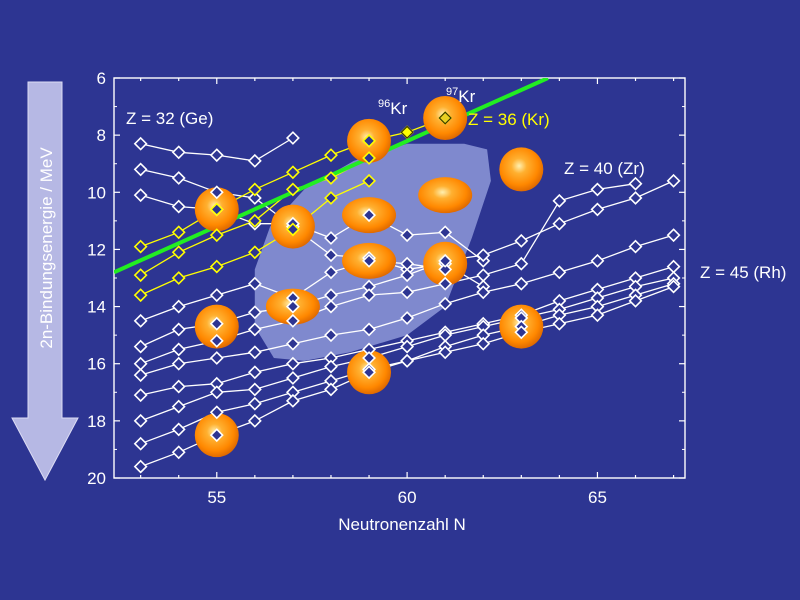 Image resolution: width=800 pixels, height=600 pixels. I want to click on y-tick-label-4: 14, so click(96, 307).